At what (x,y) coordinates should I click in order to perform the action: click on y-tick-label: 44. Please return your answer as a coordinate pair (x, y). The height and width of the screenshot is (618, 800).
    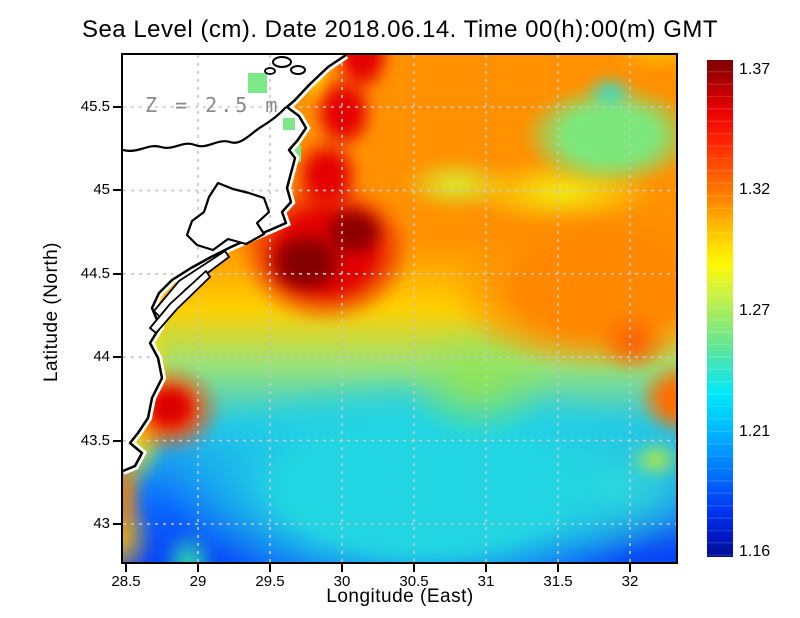
    Looking at the image, I should click on (101, 357).